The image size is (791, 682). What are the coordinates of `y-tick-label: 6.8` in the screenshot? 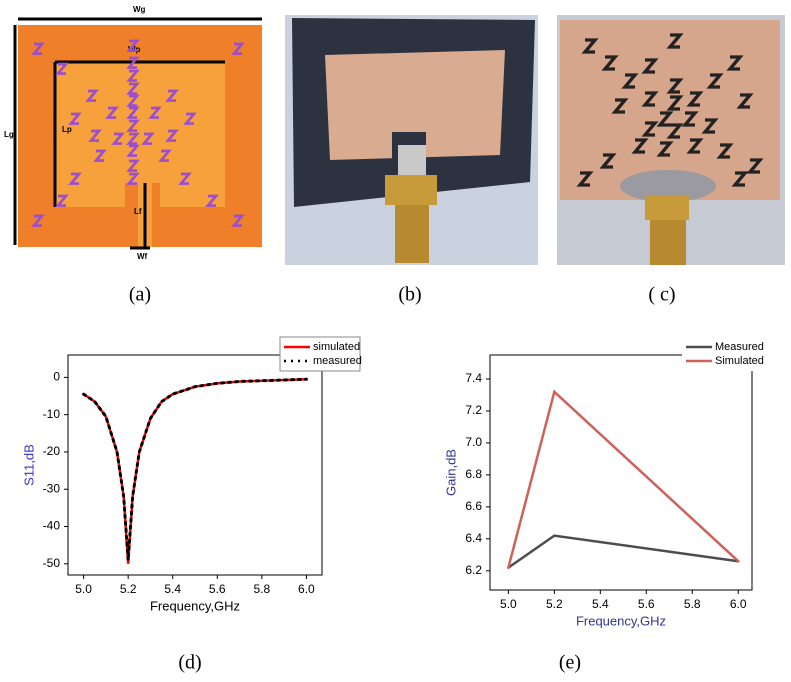 It's located at (473, 474).